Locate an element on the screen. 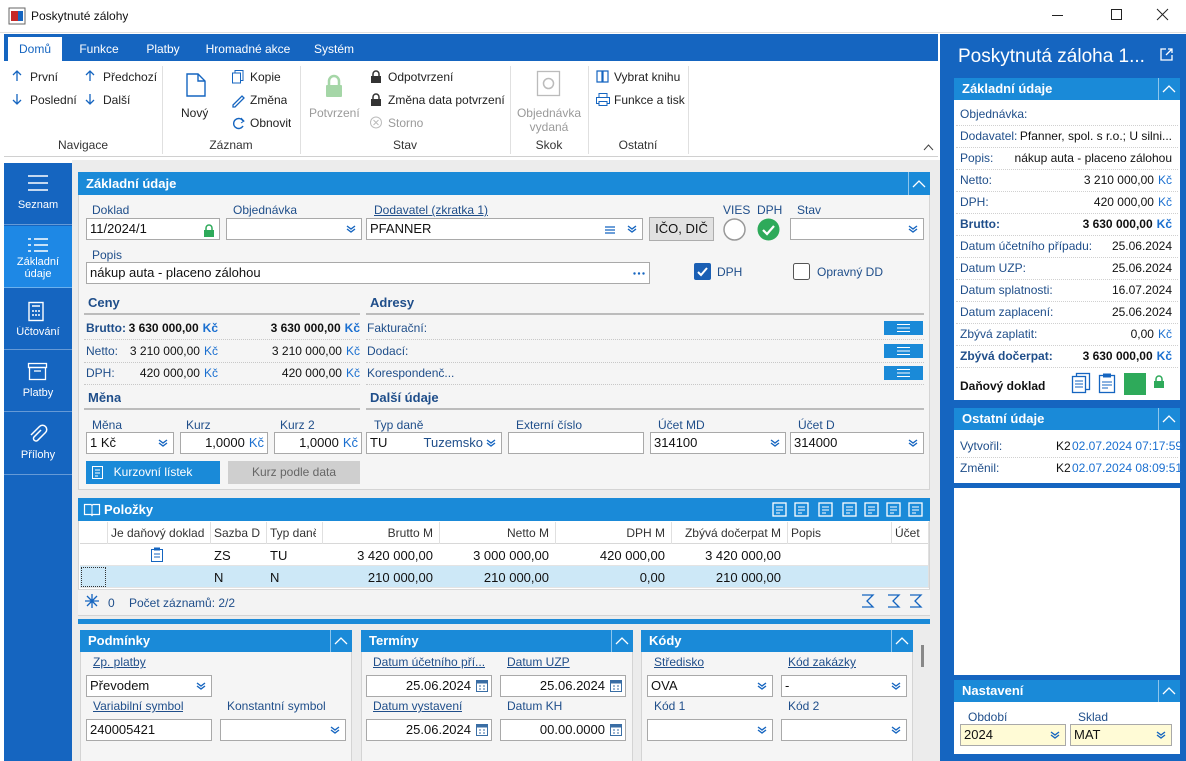 This screenshot has width=1186, height=761. ribbon-button: Kopie is located at coordinates (265, 77).